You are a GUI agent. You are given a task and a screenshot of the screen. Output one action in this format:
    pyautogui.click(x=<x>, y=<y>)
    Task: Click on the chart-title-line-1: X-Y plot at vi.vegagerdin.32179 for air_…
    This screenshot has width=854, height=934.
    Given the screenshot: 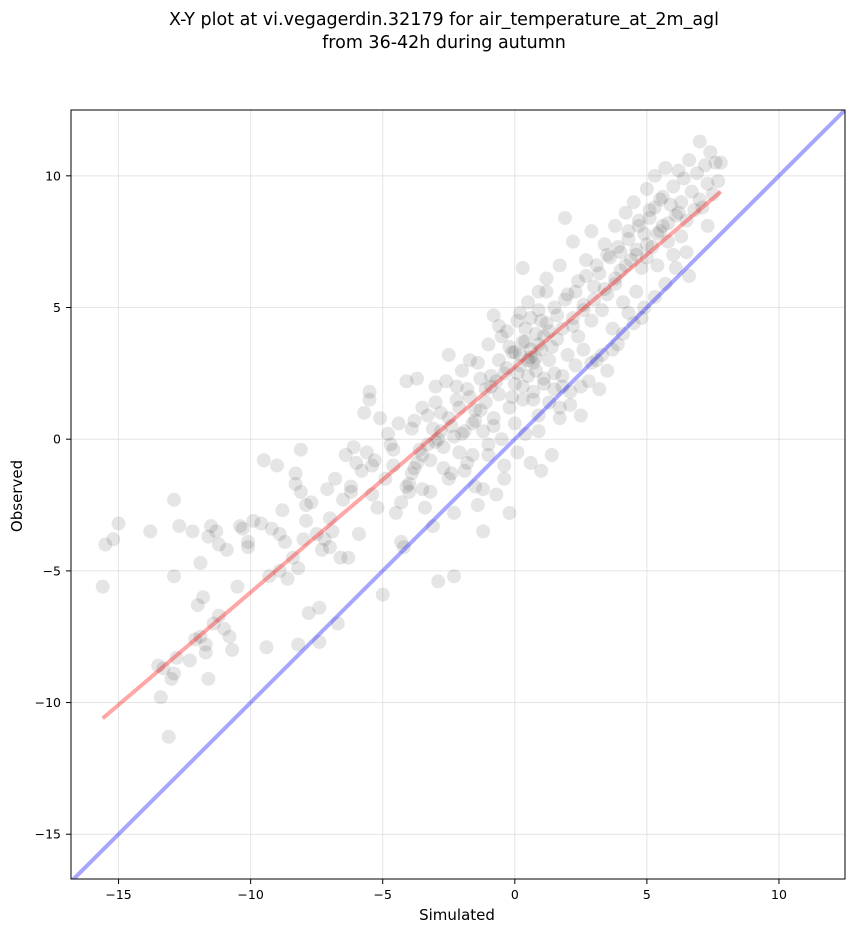 What is the action you would take?
    pyautogui.click(x=444, y=20)
    